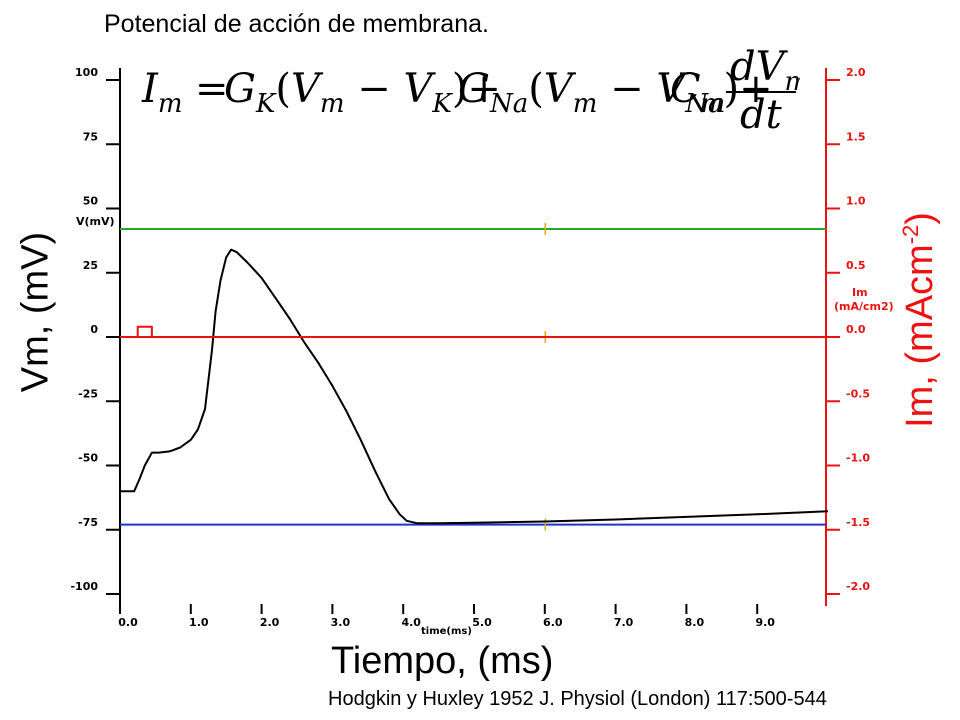 This screenshot has width=960, height=720. I want to click on right-axis-tick-label: -1.0, so click(858, 458).